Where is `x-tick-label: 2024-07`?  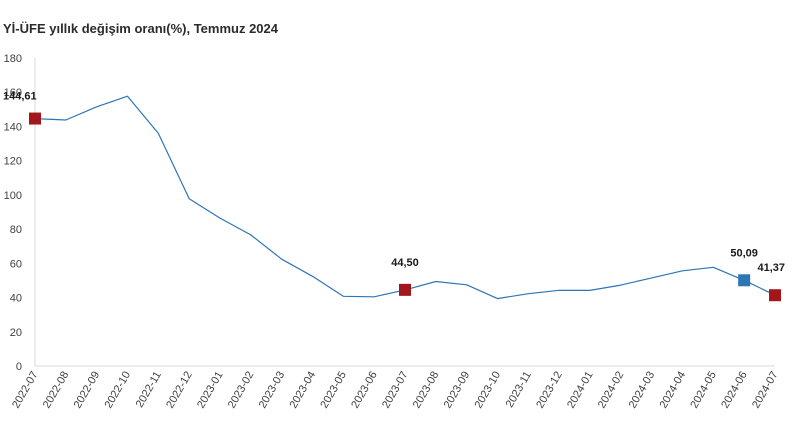
x-tick-label: 2024-07 is located at coordinates (765, 390).